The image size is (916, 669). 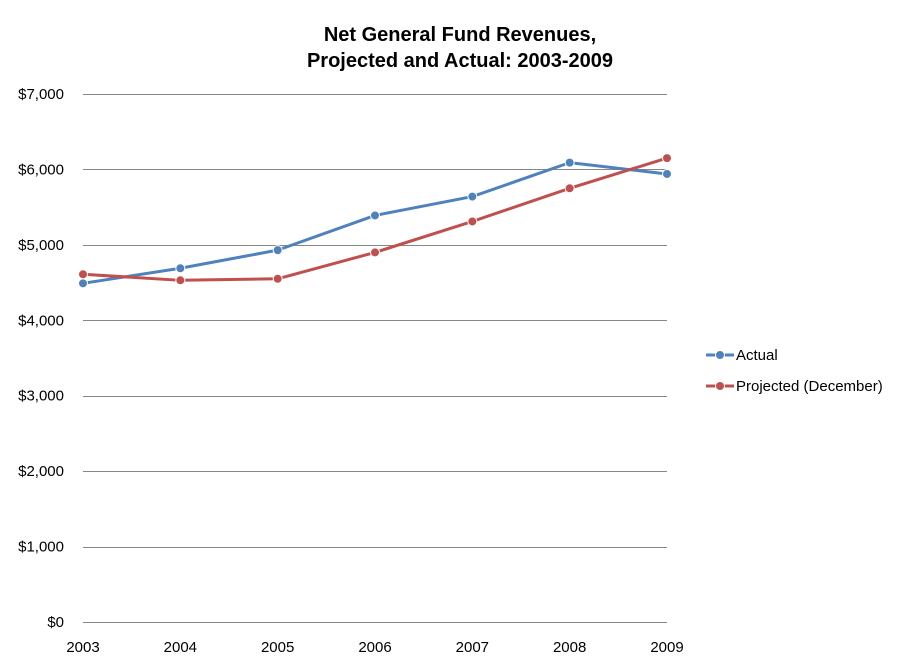 I want to click on y-tick-label: $2,000, so click(x=41, y=471).